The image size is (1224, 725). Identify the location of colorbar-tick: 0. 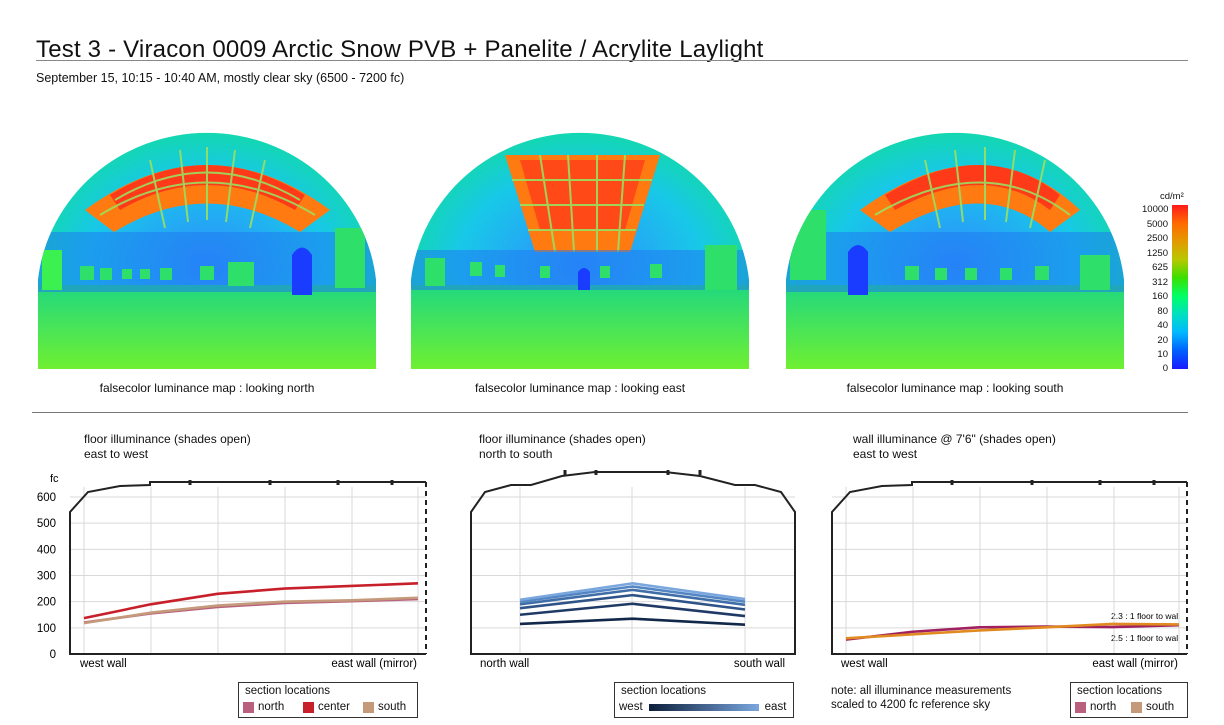
(1165, 368).